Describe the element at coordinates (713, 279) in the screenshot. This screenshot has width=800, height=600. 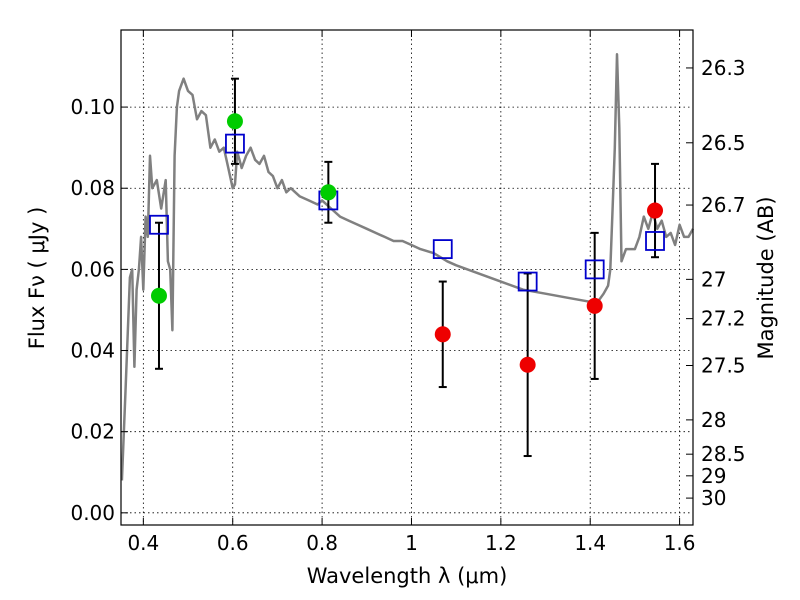
I see `mag-tick-label: 27` at that location.